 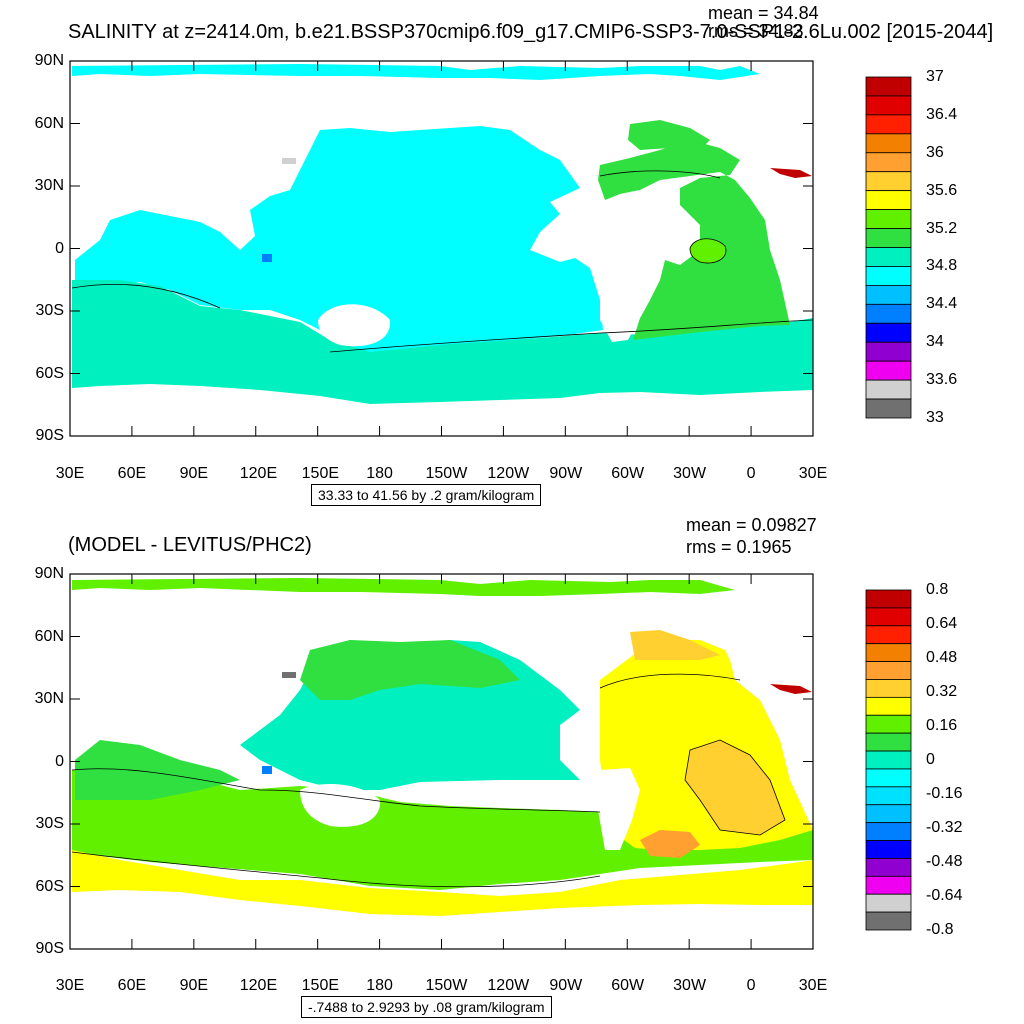 I want to click on colorbar-label: 0.48, so click(x=942, y=657).